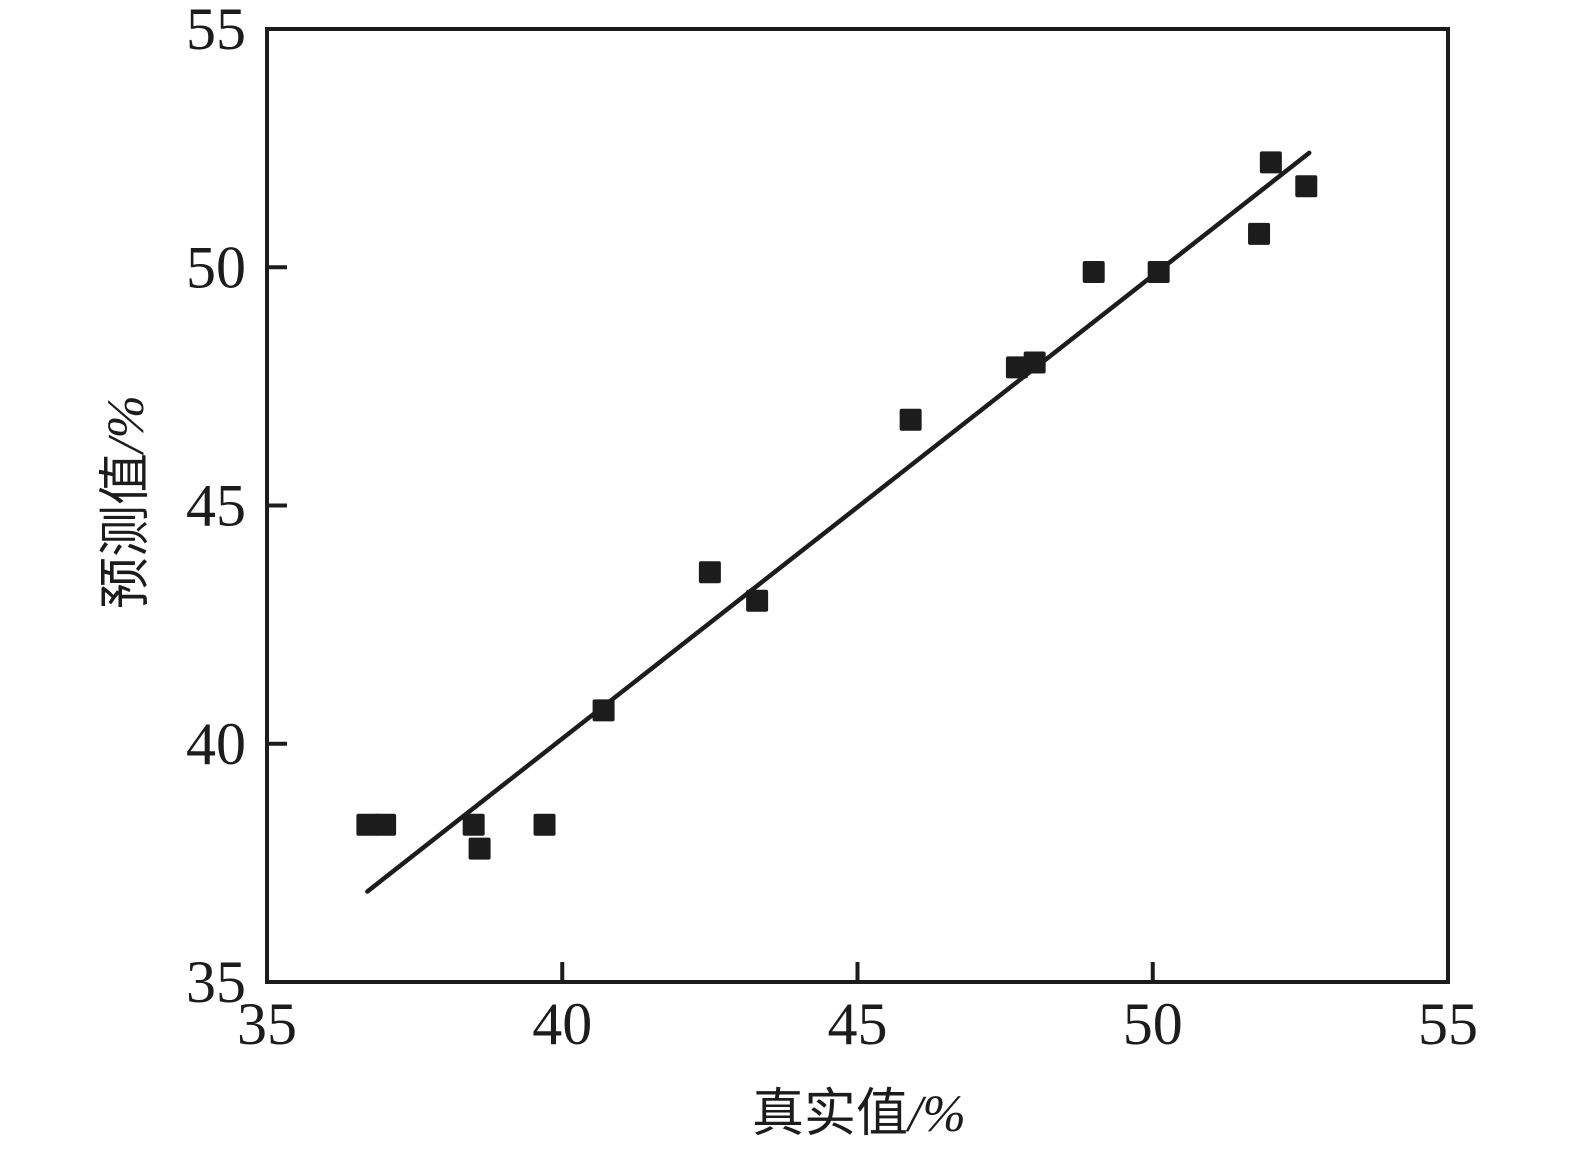  I want to click on x-tick-label: 35, so click(267, 1024).